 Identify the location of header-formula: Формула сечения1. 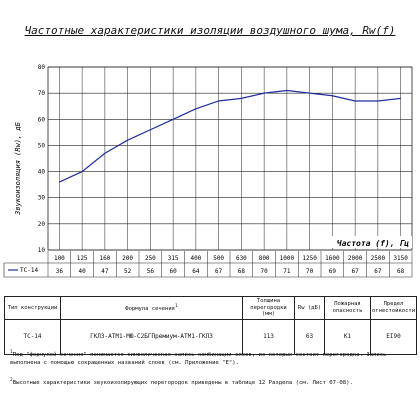
(151, 308).